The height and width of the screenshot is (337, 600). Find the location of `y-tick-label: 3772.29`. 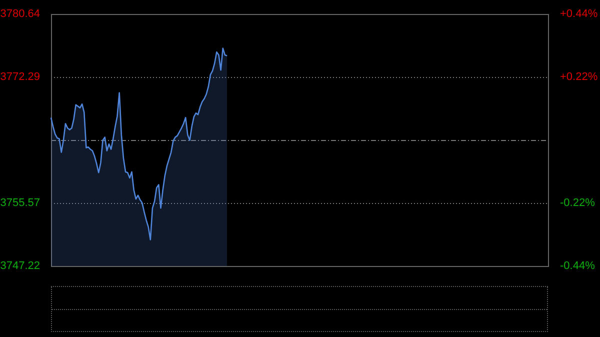

y-tick-label: 3772.29 is located at coordinates (20, 76).